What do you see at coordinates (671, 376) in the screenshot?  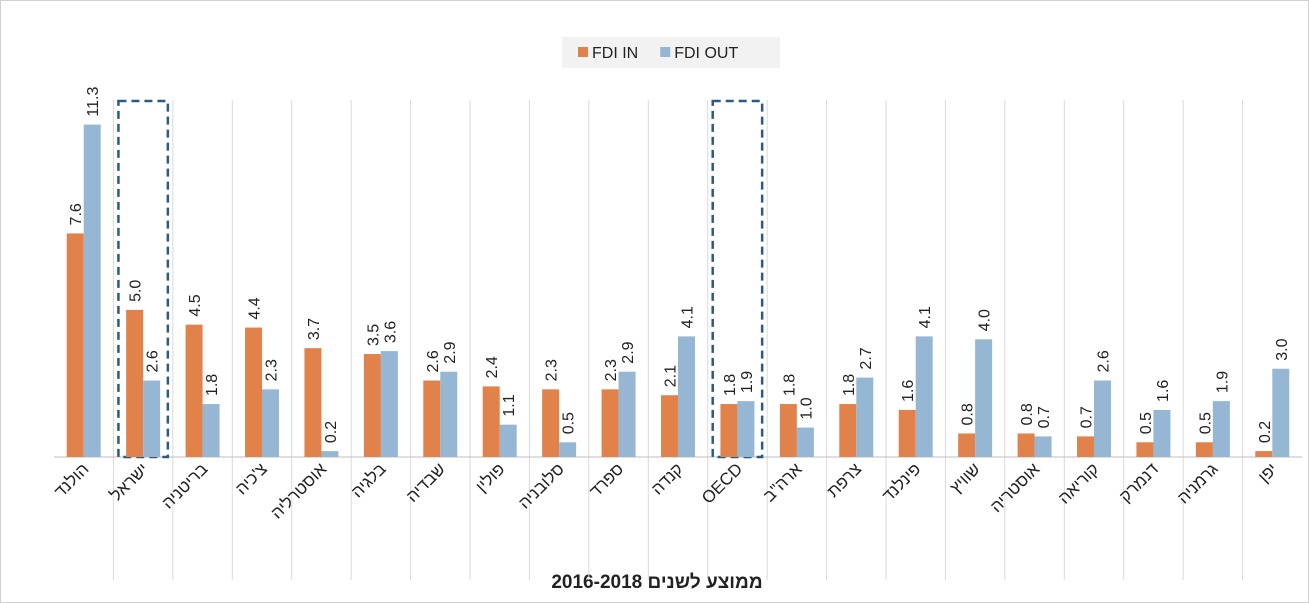 I see `value-label: 2.1` at bounding box center [671, 376].